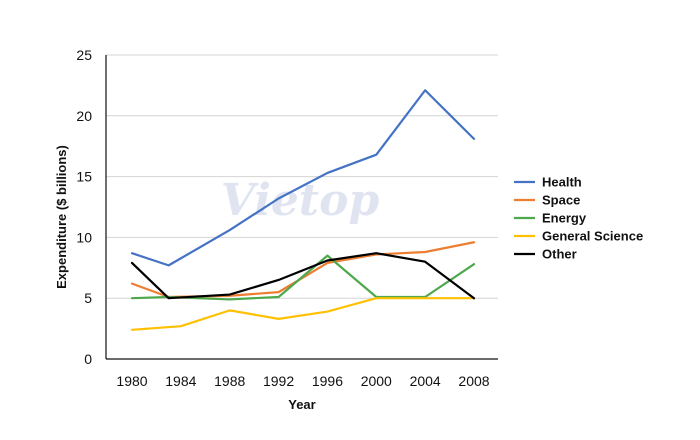  I want to click on legend-label-space: Space, so click(561, 200).